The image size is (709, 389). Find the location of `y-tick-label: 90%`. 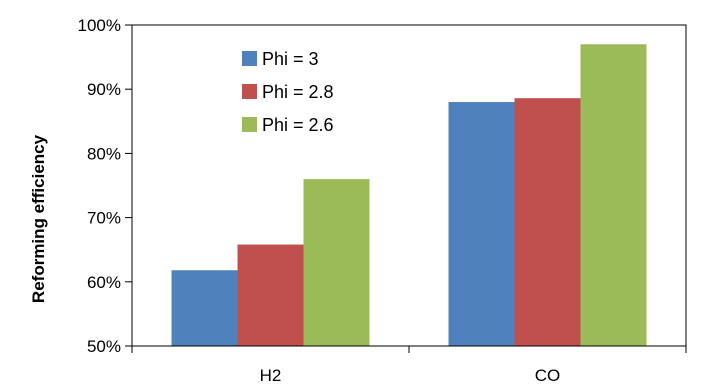

y-tick-label: 90% is located at coordinates (104, 89).